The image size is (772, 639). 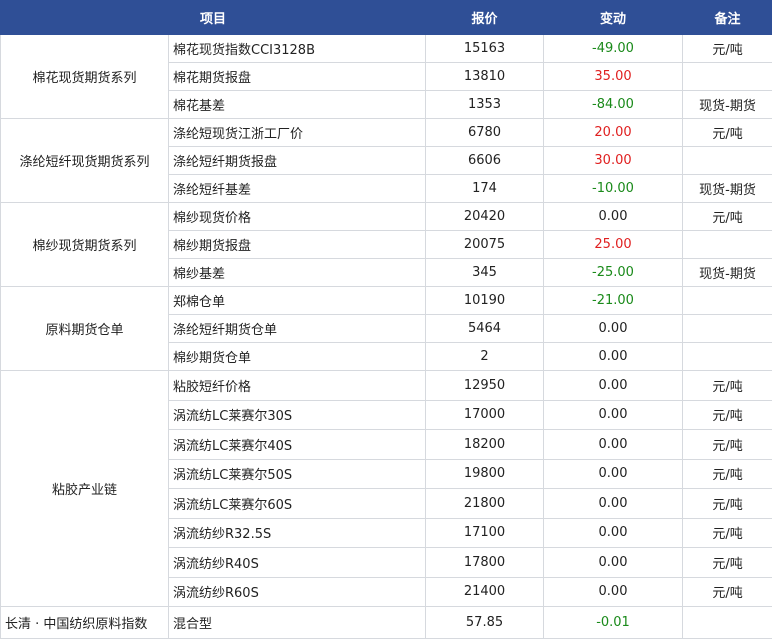 What do you see at coordinates (297, 592) in the screenshot?
I see `item-cell: 涡流纺纱R60S` at bounding box center [297, 592].